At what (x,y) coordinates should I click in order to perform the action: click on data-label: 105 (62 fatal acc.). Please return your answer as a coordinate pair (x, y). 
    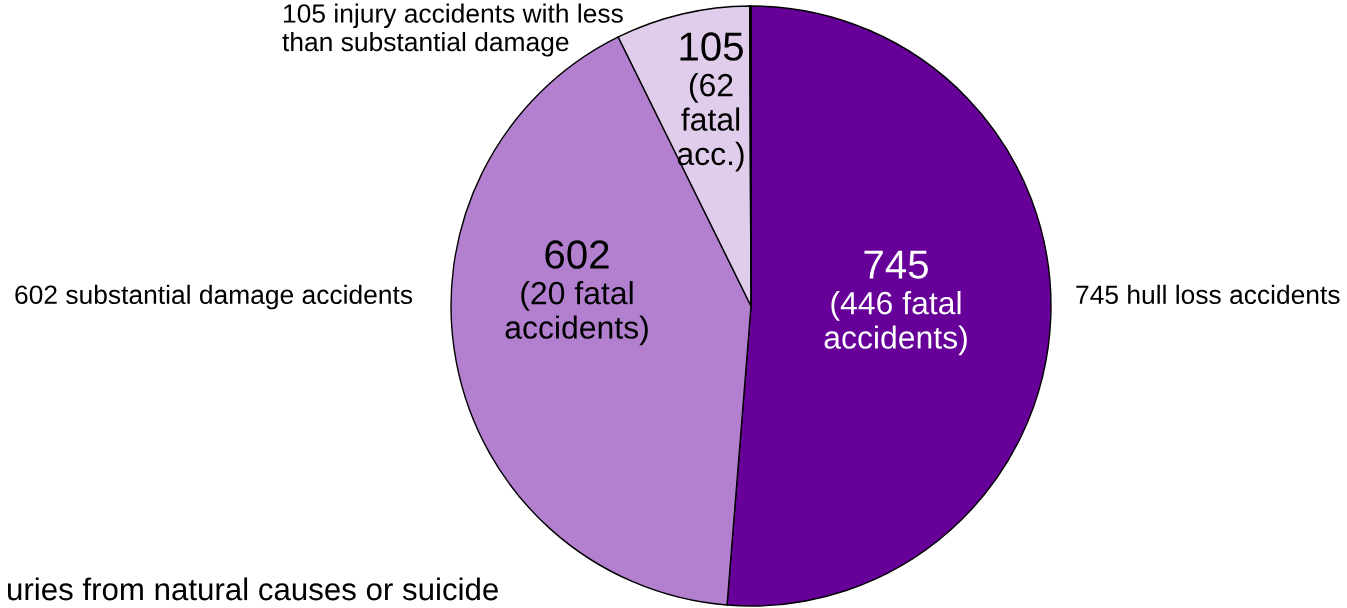
    Looking at the image, I should click on (710, 102).